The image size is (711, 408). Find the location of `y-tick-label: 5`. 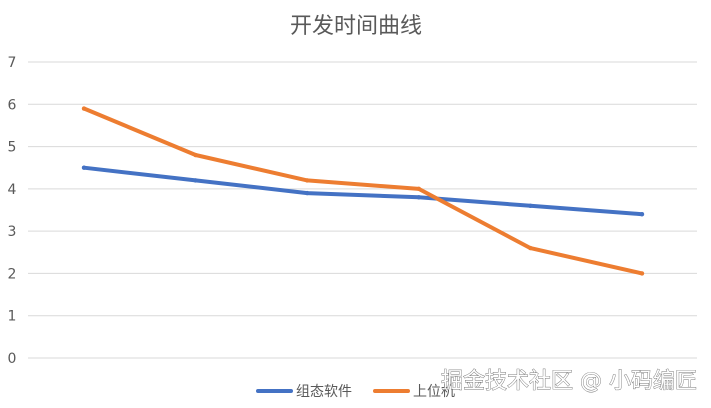

y-tick-label: 5 is located at coordinates (12, 148).